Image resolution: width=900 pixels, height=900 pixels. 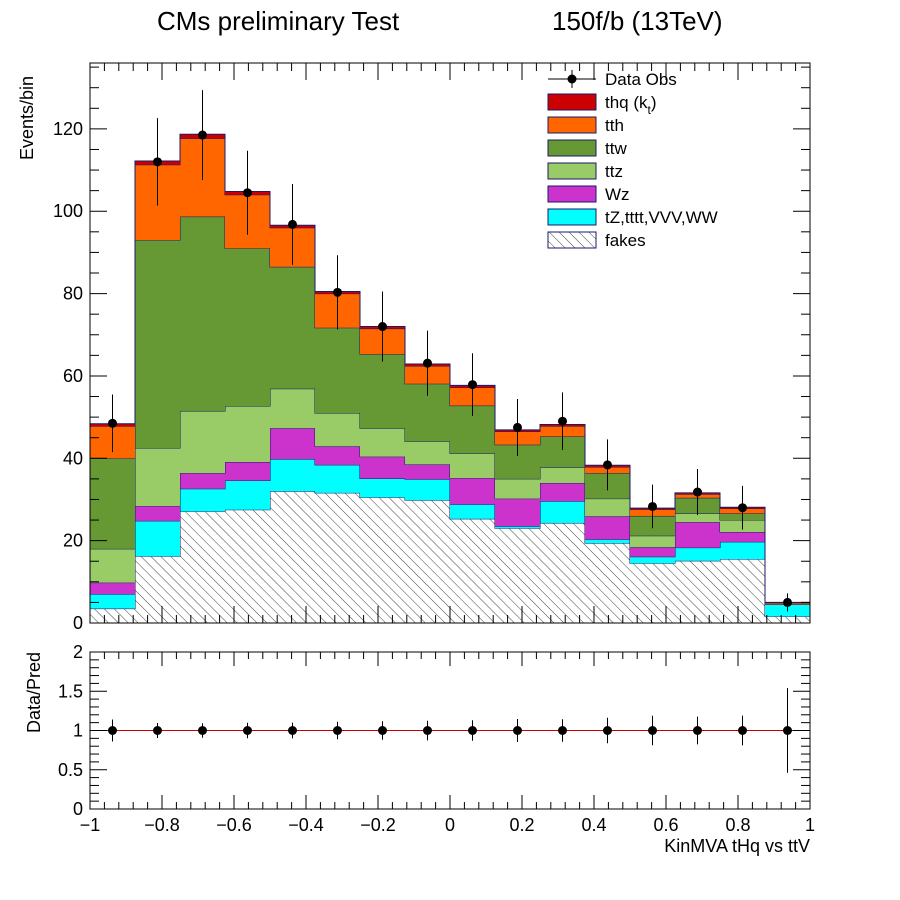 What do you see at coordinates (654, 102) in the screenshot?
I see `legend-close-paren: )` at bounding box center [654, 102].